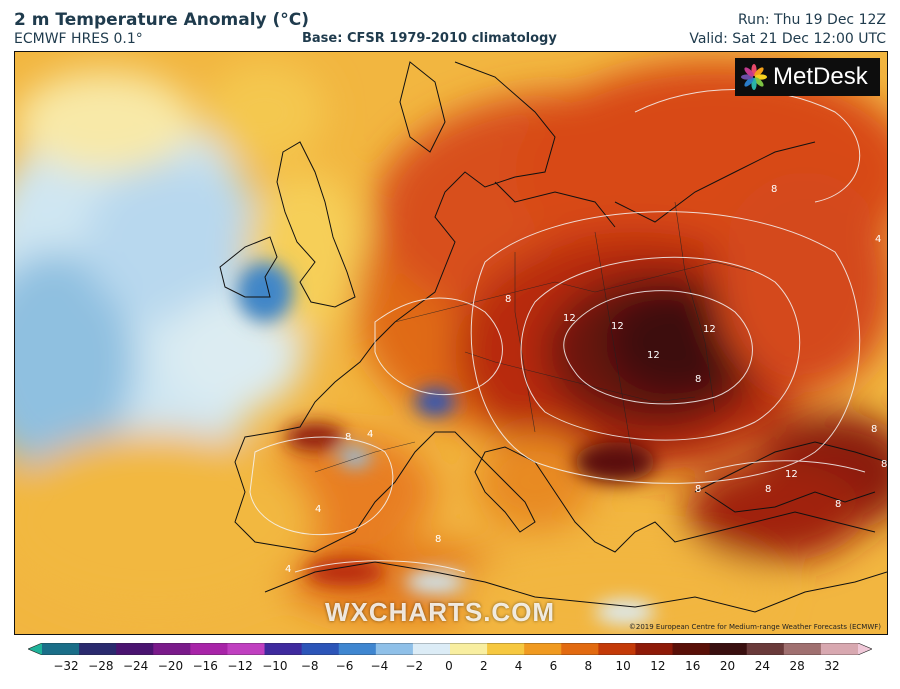 This screenshot has width=900, height=689. Describe the element at coordinates (170, 666) in the screenshot. I see `colorbar-tick-label: −20` at that location.